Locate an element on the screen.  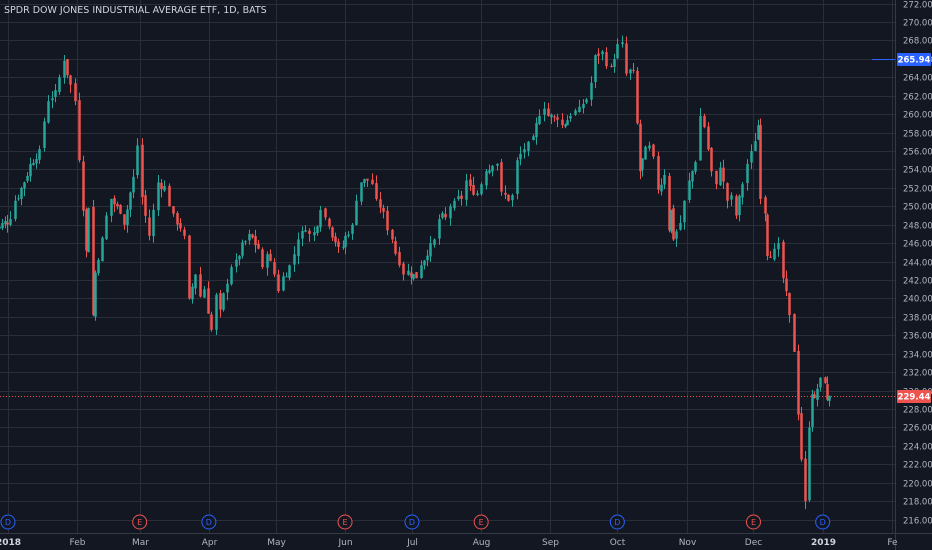
dividend-marker is located at coordinates (8, 522).